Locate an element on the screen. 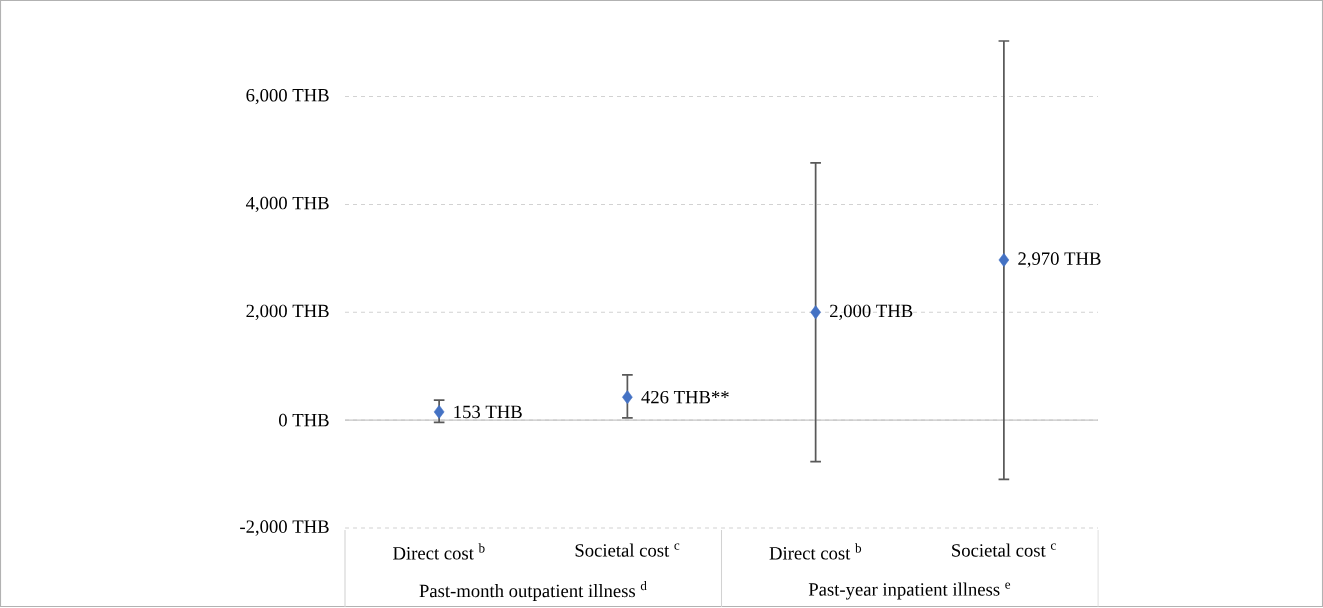  y-tick-label: 2,000 THB is located at coordinates (287, 312).